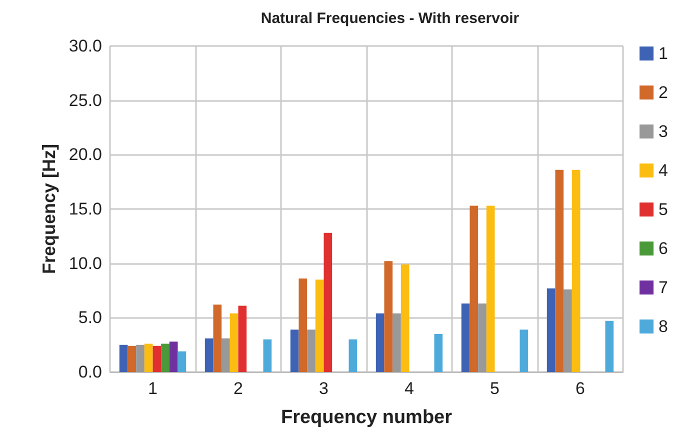  What do you see at coordinates (85, 100) in the screenshot?
I see `y-tick-label: 25.0` at bounding box center [85, 100].